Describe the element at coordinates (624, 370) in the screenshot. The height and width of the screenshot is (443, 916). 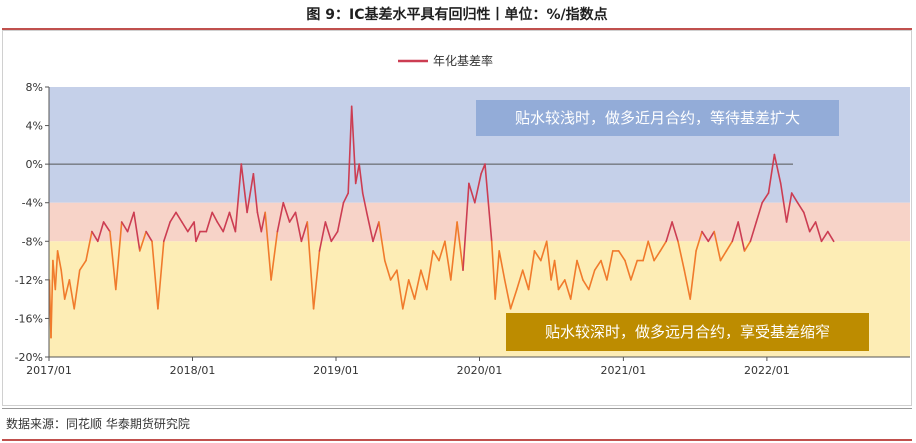
I see `x-tick-label: 2021/01` at that location.